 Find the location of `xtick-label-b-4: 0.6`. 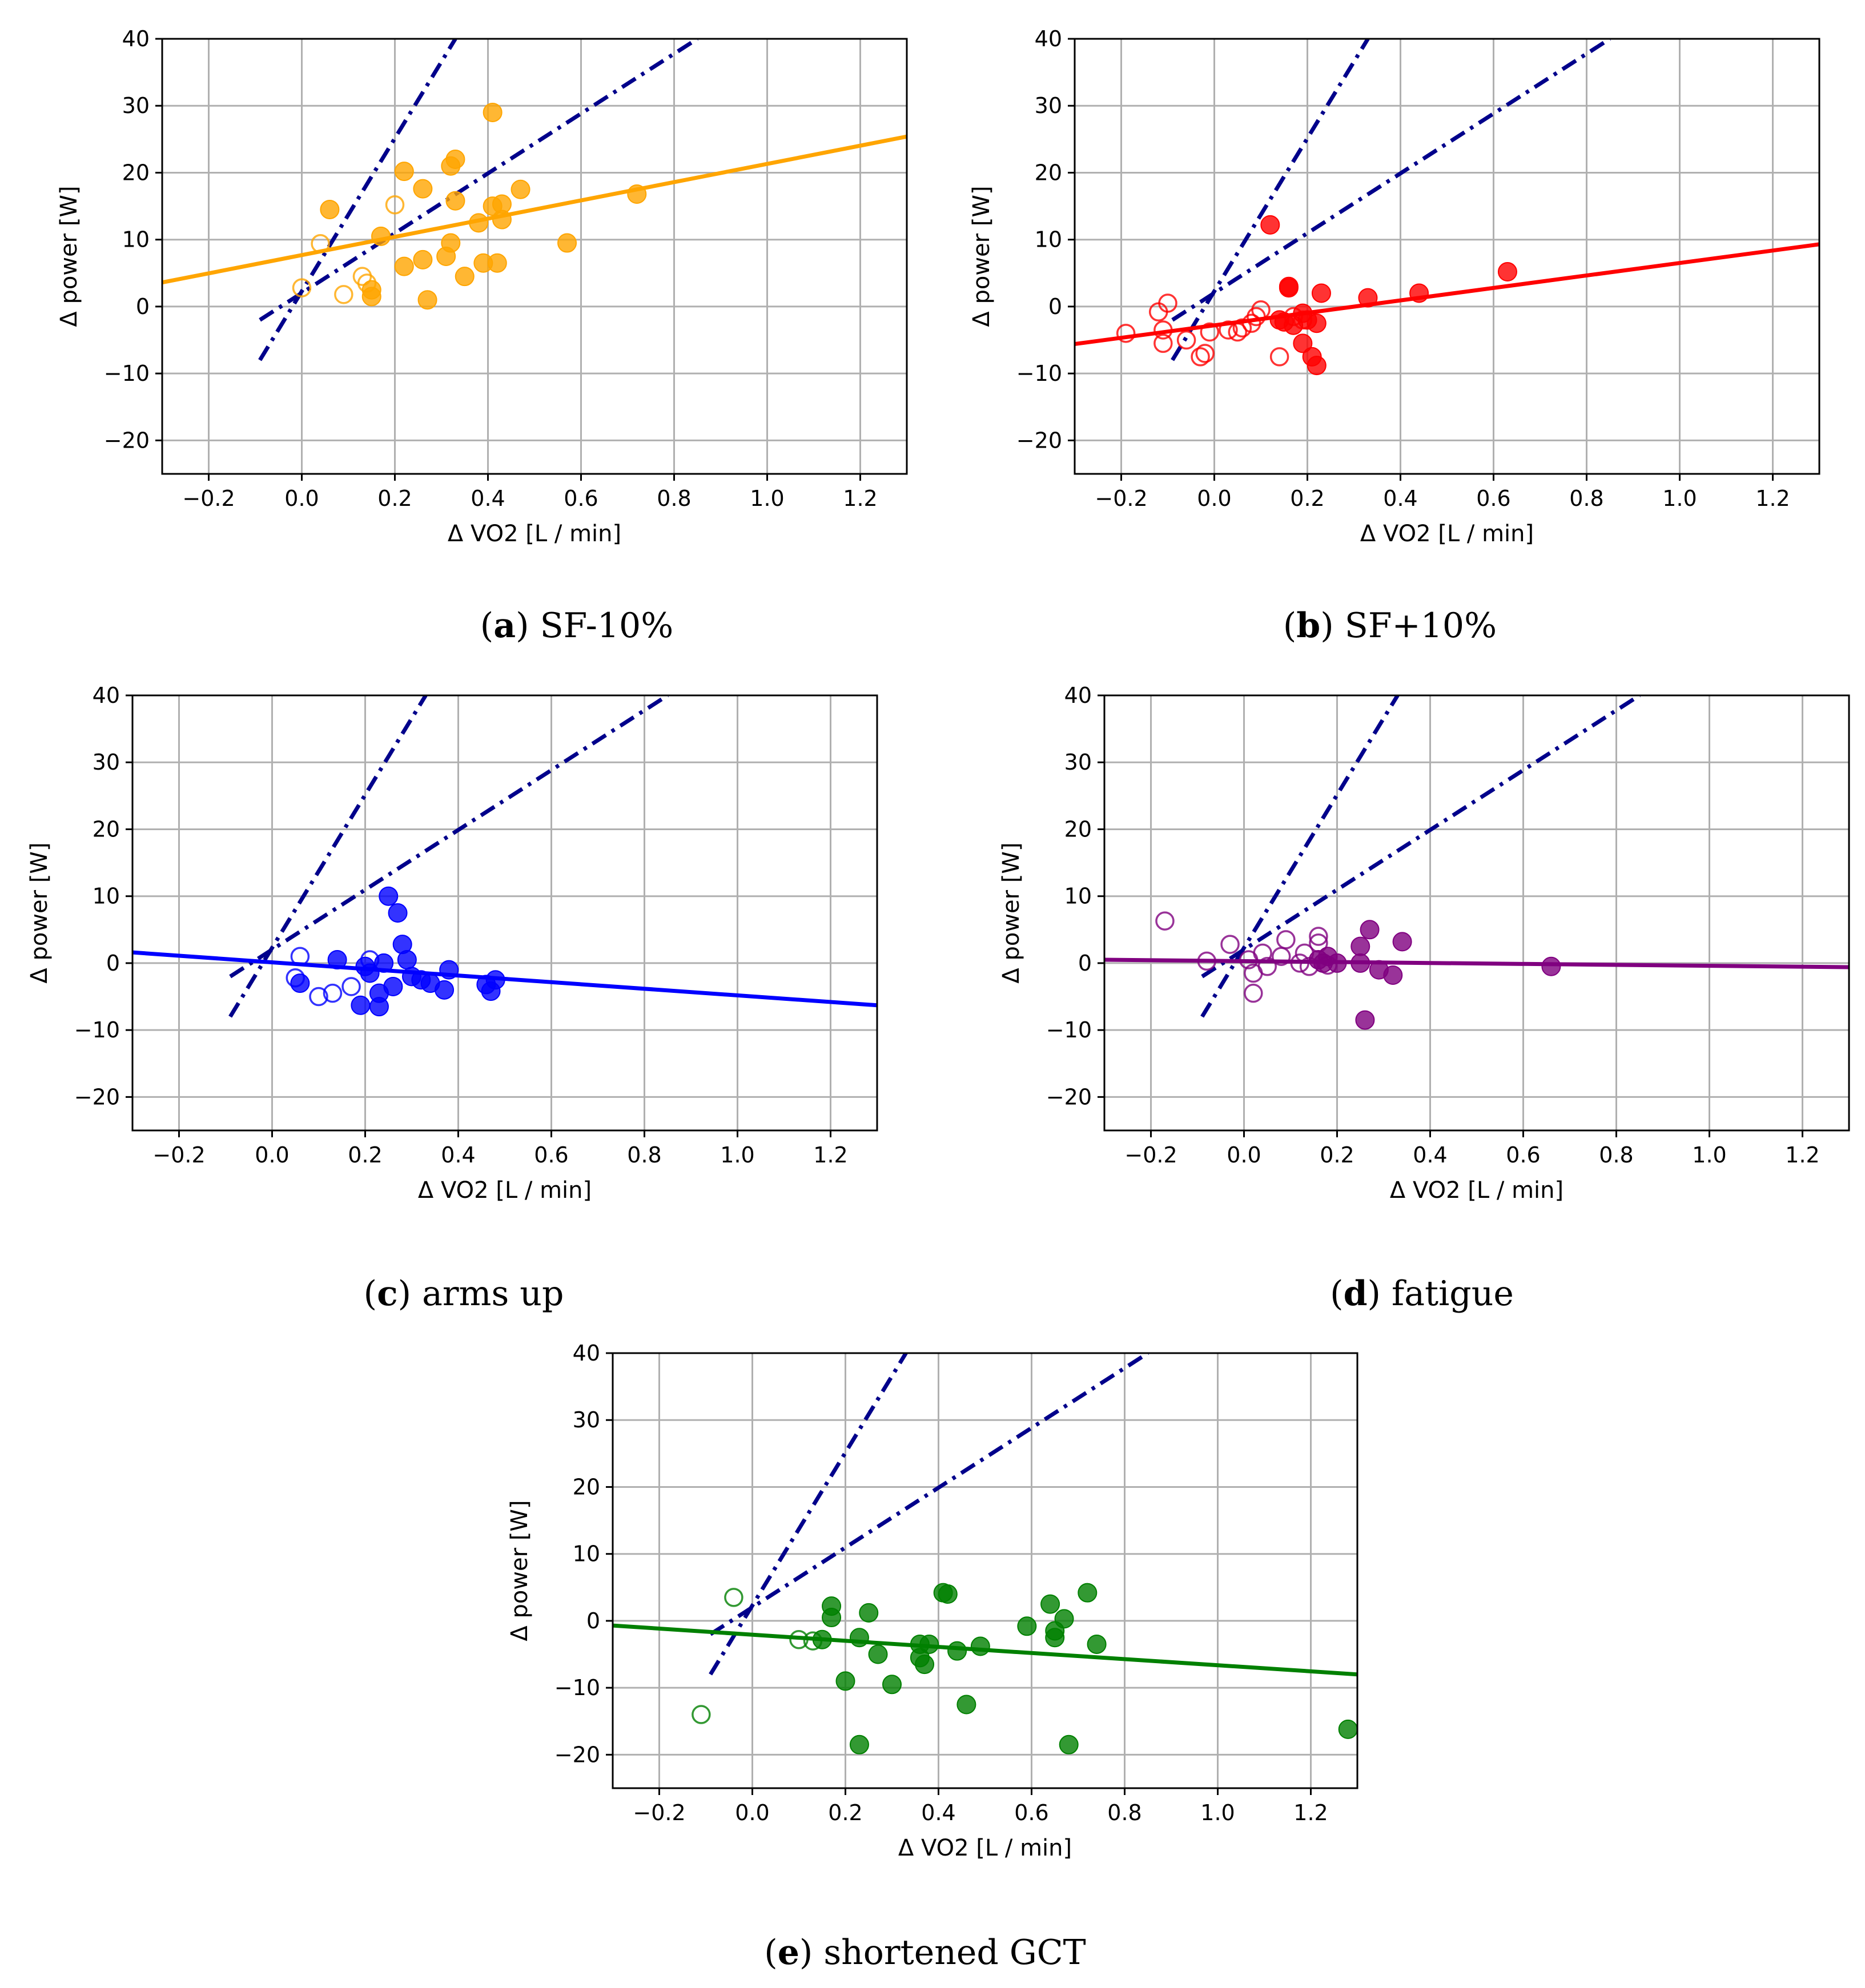

xtick-label-b-4: 0.6 is located at coordinates (1493, 498).